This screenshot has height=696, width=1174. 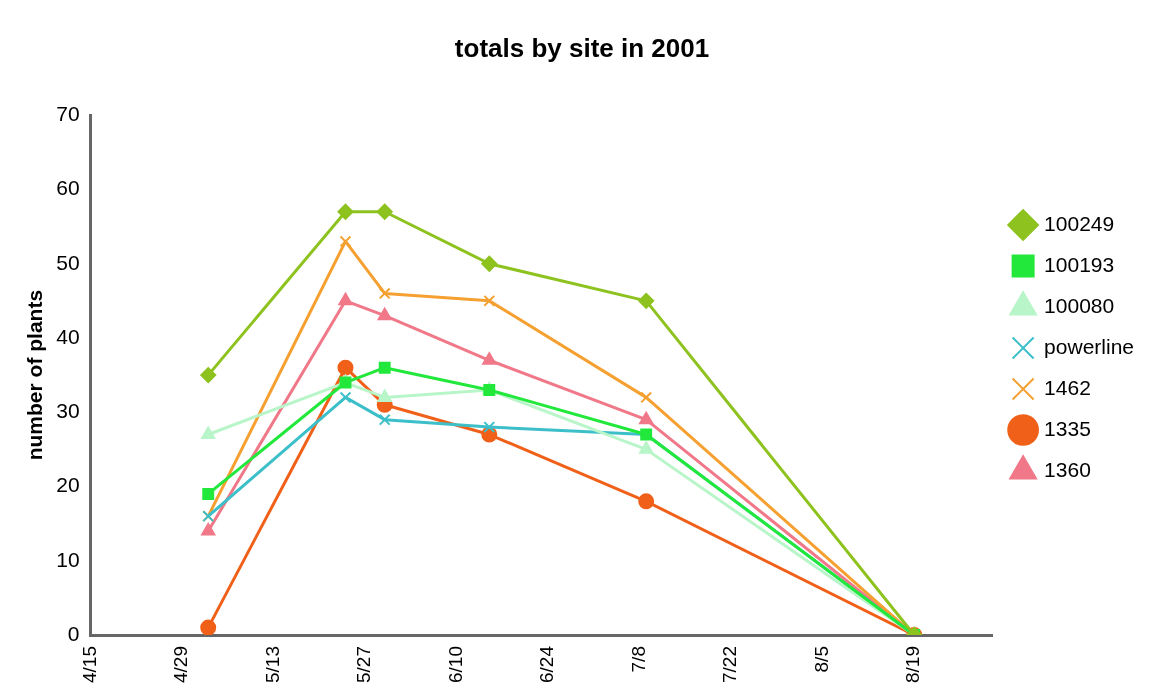 What do you see at coordinates (1089, 346) in the screenshot?
I see `legend-label: powerline` at bounding box center [1089, 346].